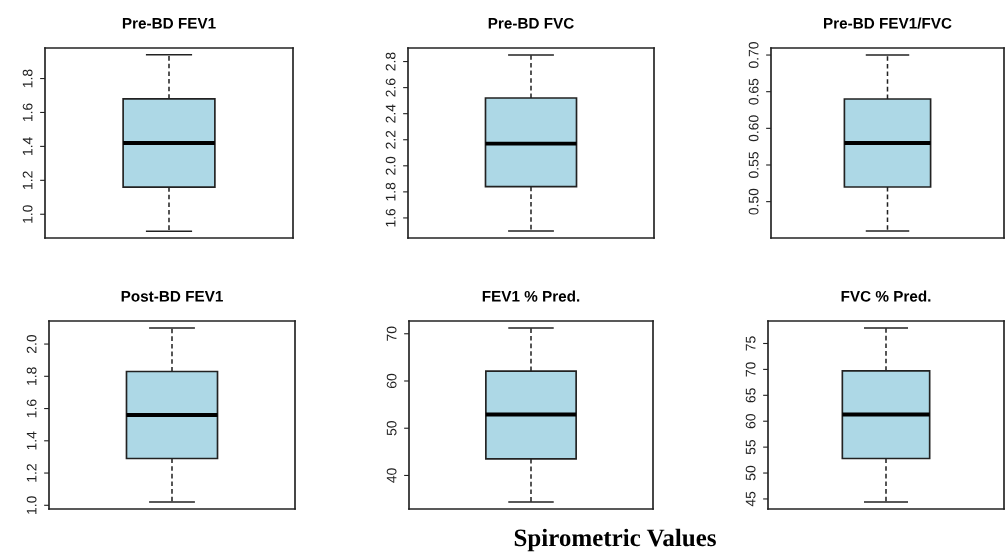 The width and height of the screenshot is (1006, 556). I want to click on chart-title: FEV1 % Pred., so click(531, 296).